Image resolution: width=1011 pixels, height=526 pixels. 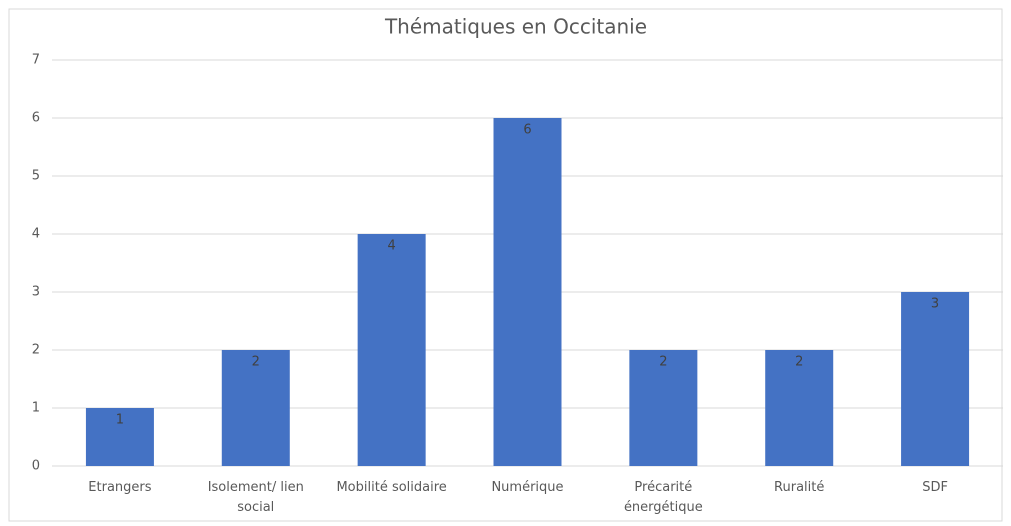 What do you see at coordinates (255, 497) in the screenshot?
I see `x-tick-label: Isolement/ lien social` at bounding box center [255, 497].